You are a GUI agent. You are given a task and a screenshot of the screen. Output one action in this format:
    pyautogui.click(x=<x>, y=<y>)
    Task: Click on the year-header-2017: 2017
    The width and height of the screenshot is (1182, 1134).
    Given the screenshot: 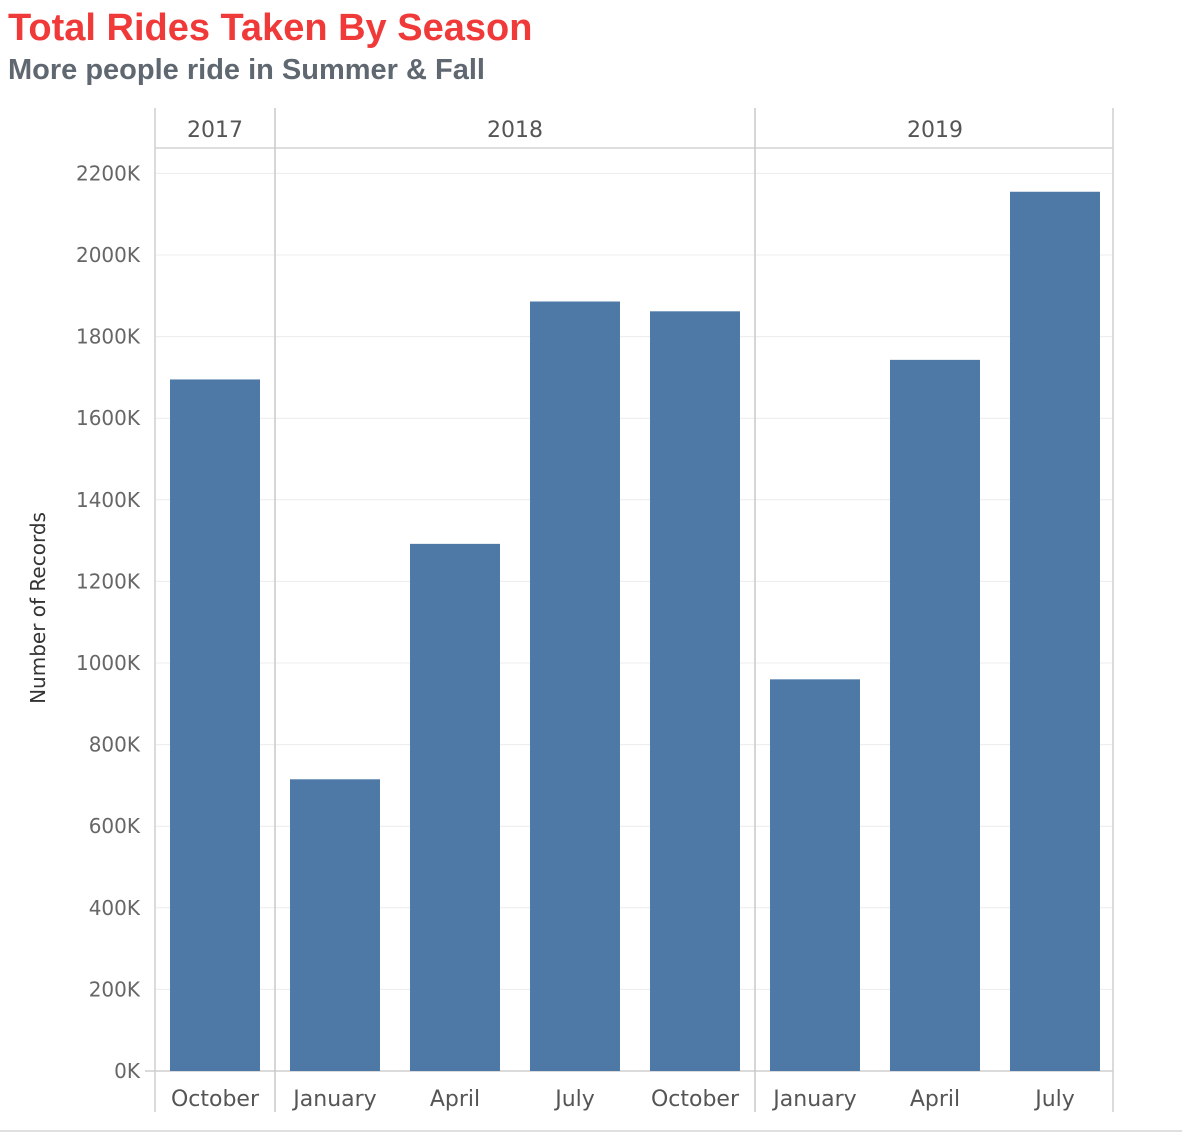 What is the action you would take?
    pyautogui.click(x=215, y=130)
    